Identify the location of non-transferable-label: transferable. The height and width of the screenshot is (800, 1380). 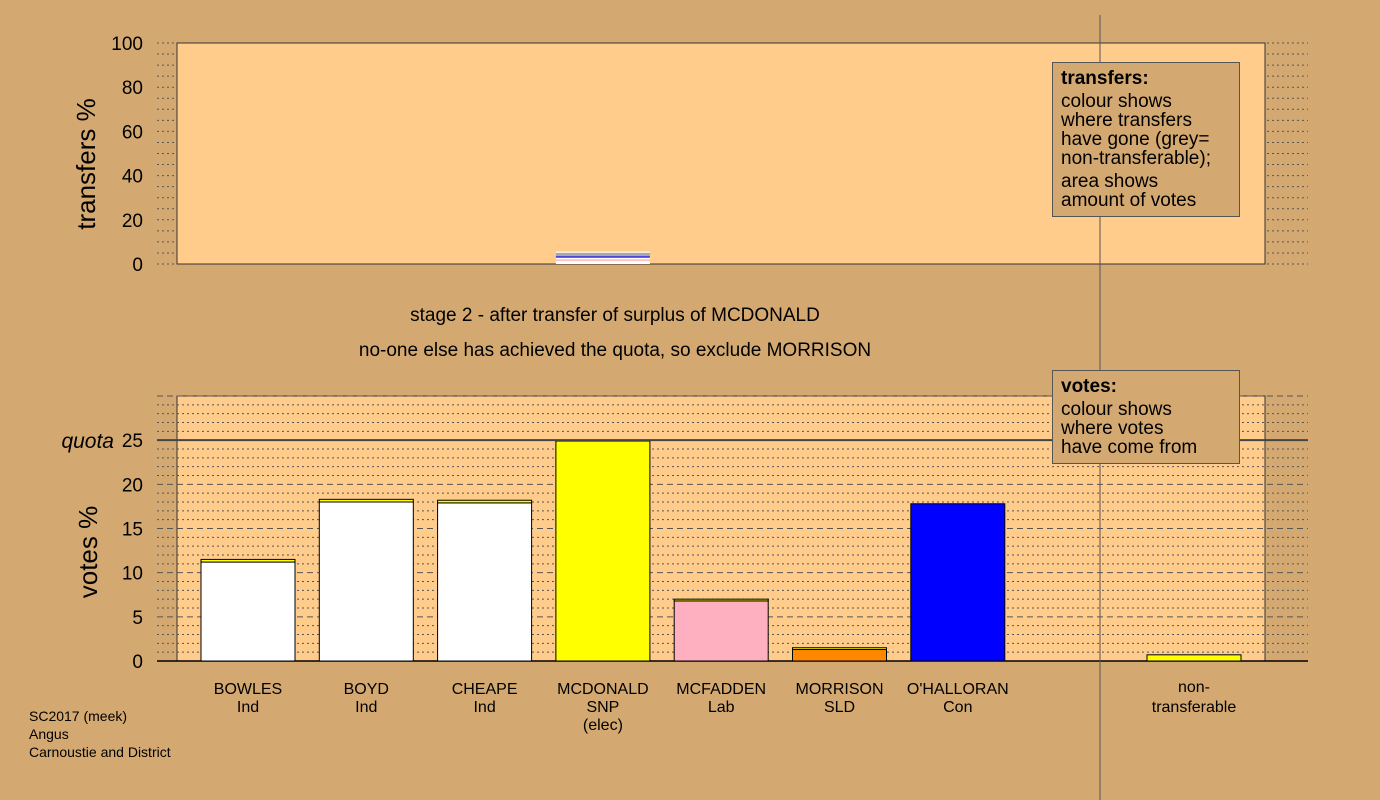
(1194, 707).